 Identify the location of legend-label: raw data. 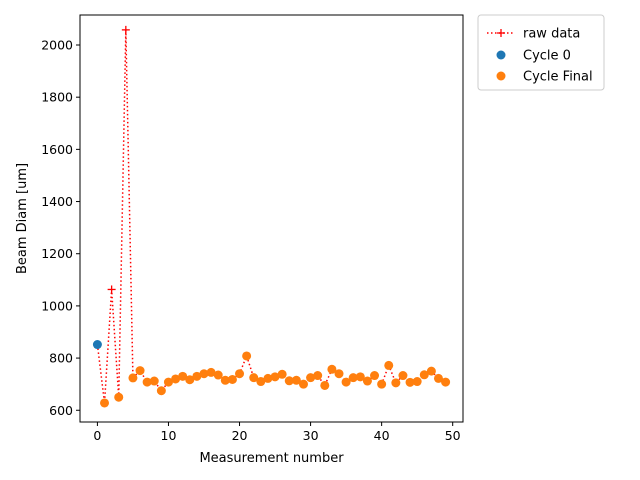
(551, 34).